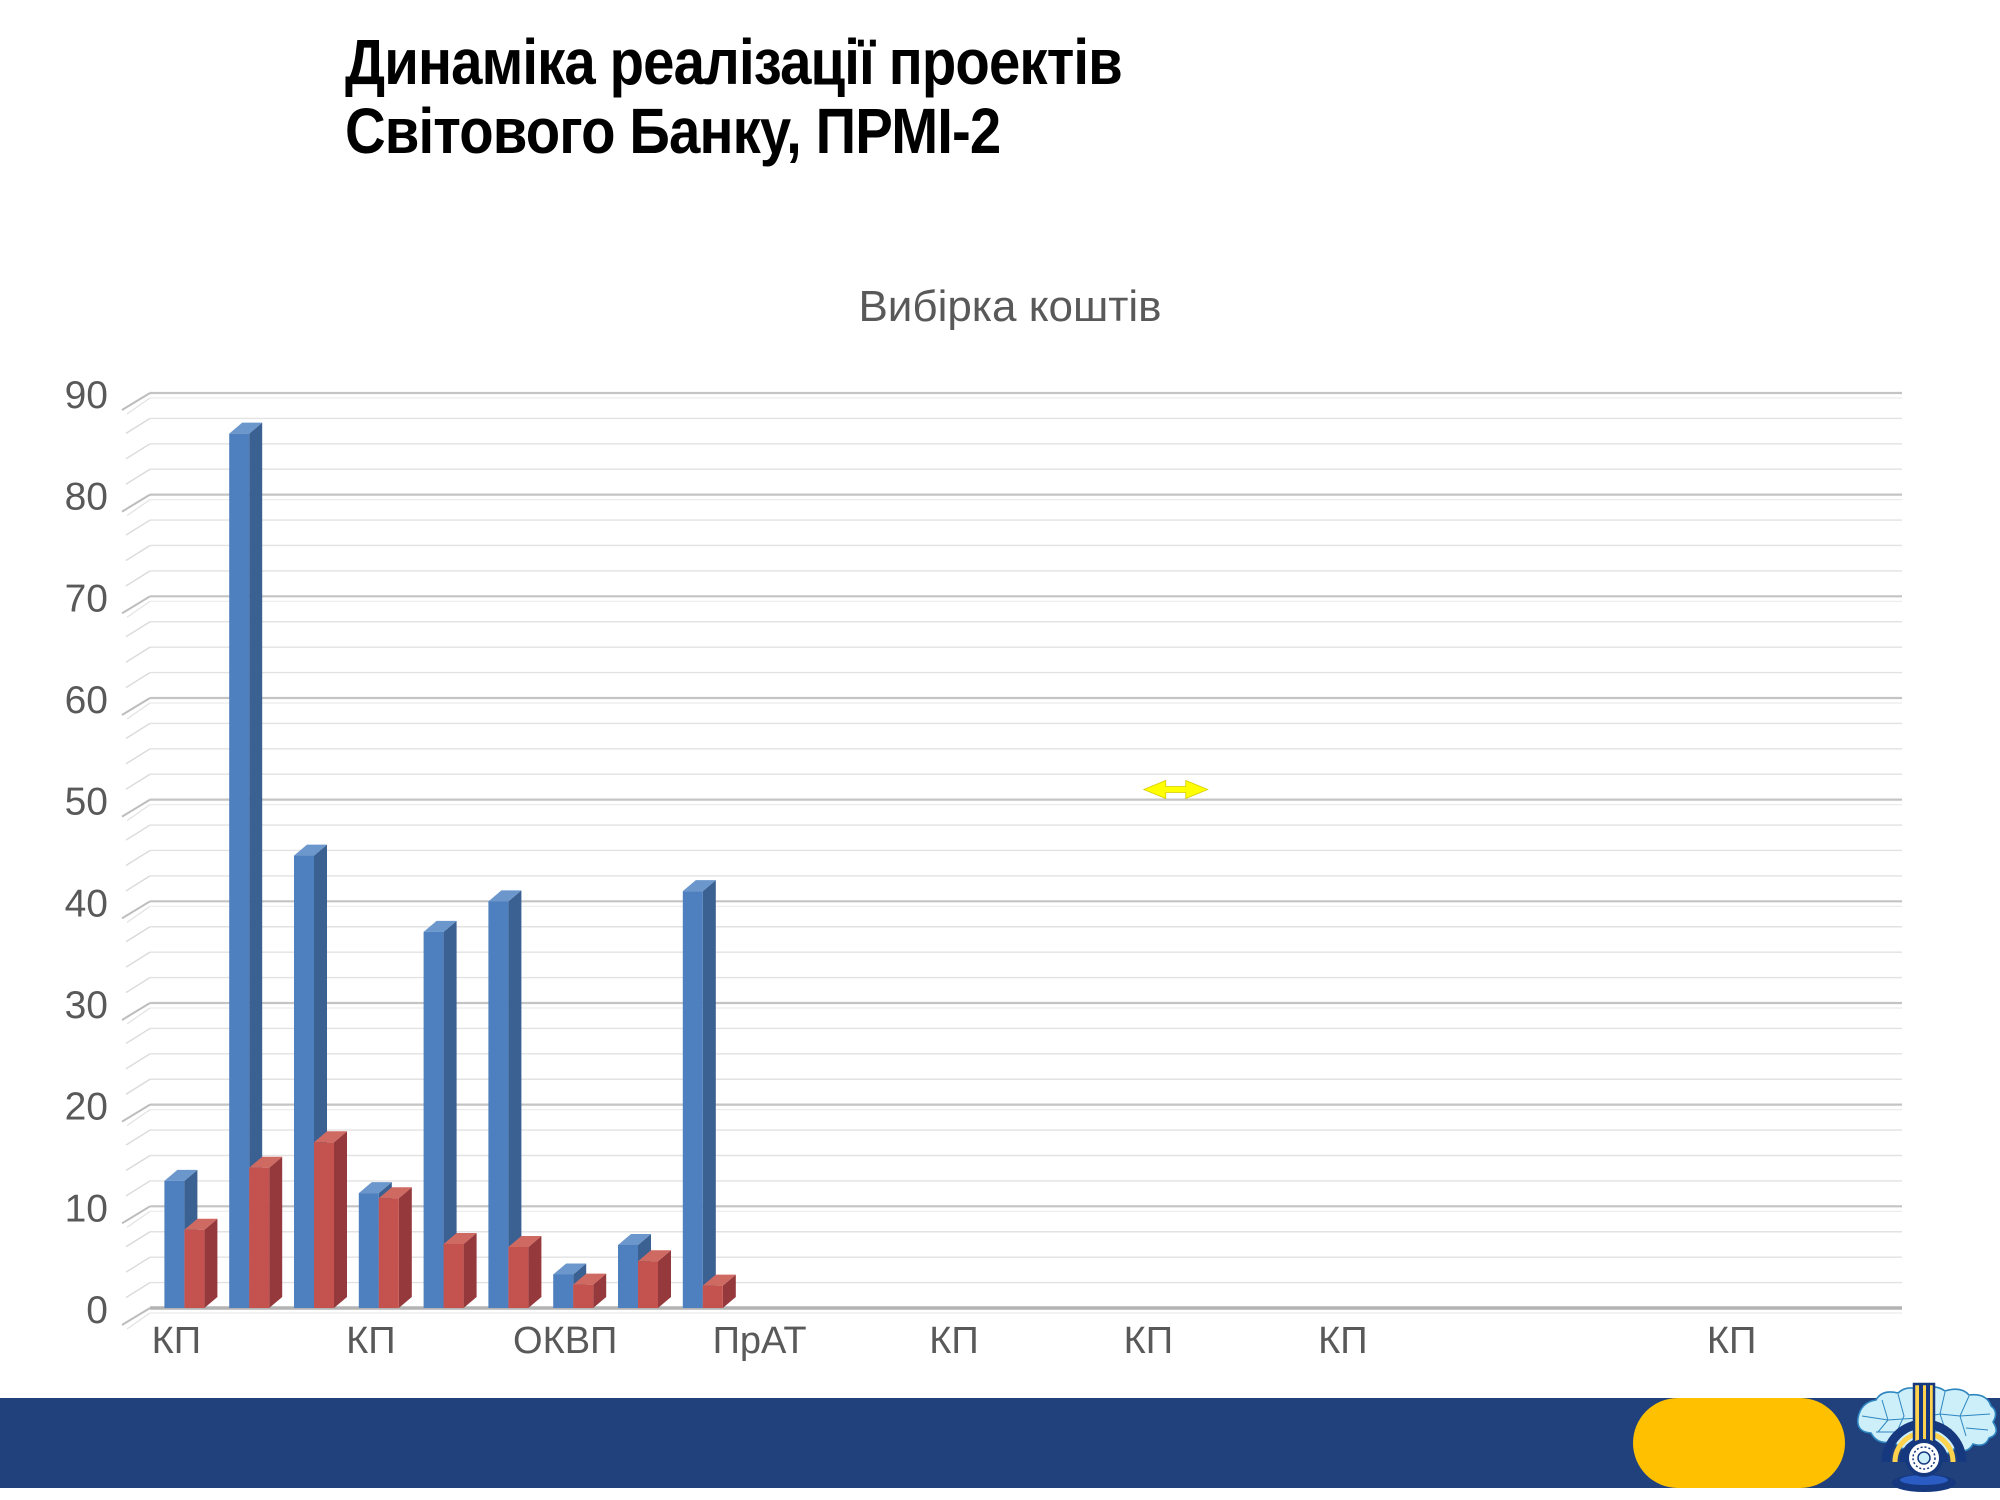 This screenshot has height=1500, width=2000. I want to click on slide-title-line1: Динаміка реалізації проектів, so click(734, 62).